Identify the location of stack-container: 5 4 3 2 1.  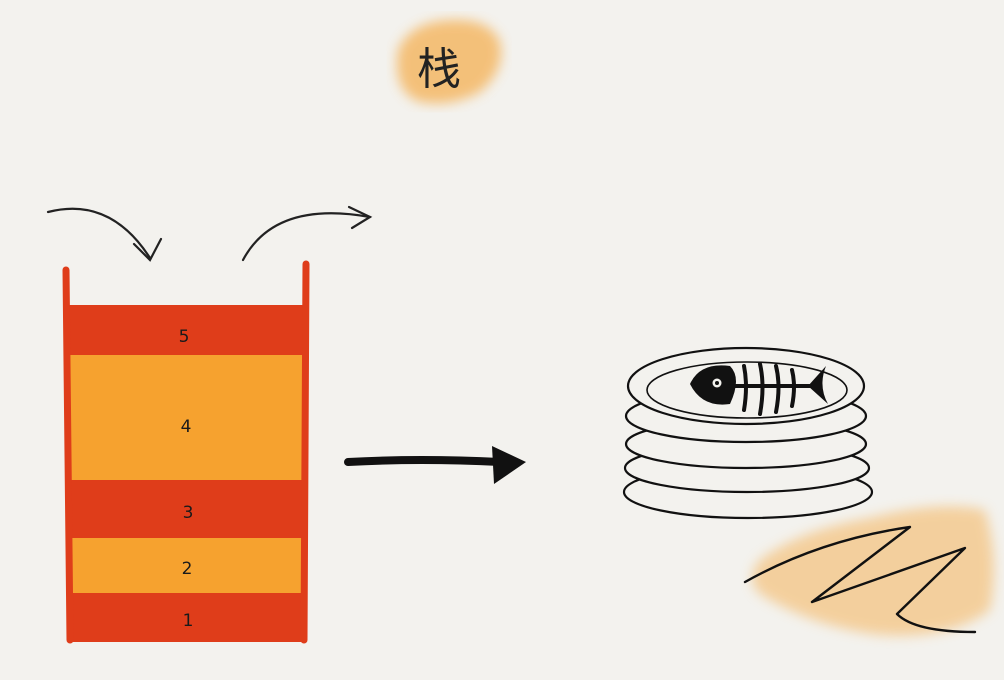
(186, 452).